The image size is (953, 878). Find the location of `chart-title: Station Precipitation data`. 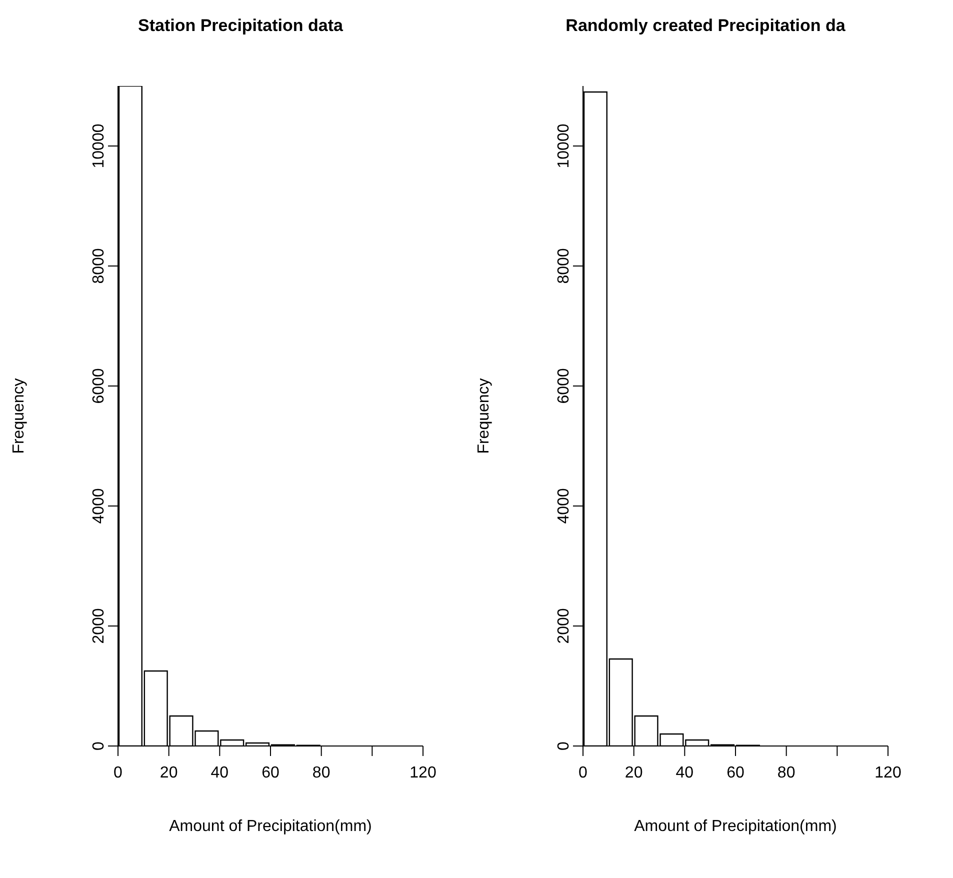

chart-title: Station Precipitation data is located at coordinates (240, 26).